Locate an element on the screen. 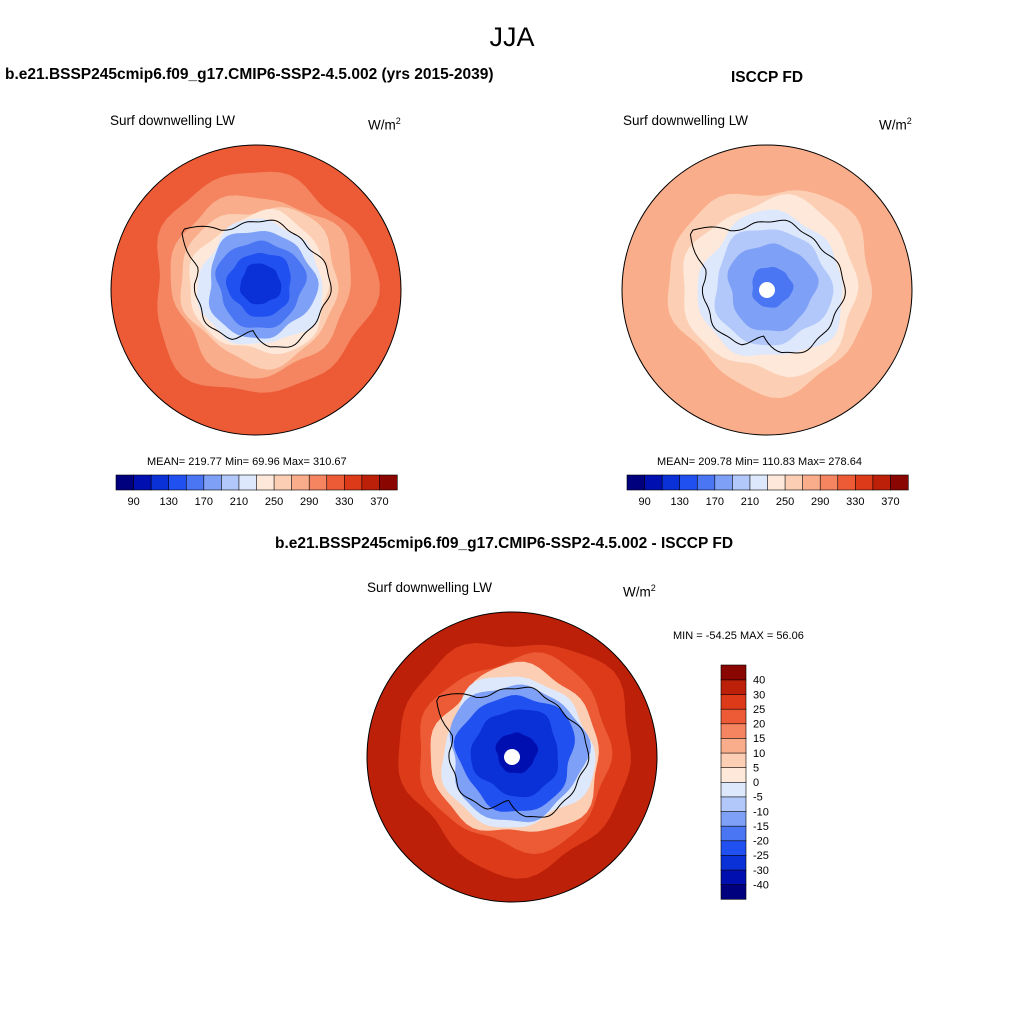 The height and width of the screenshot is (1024, 1024). colorbar-tick-label: -10 is located at coordinates (761, 812).